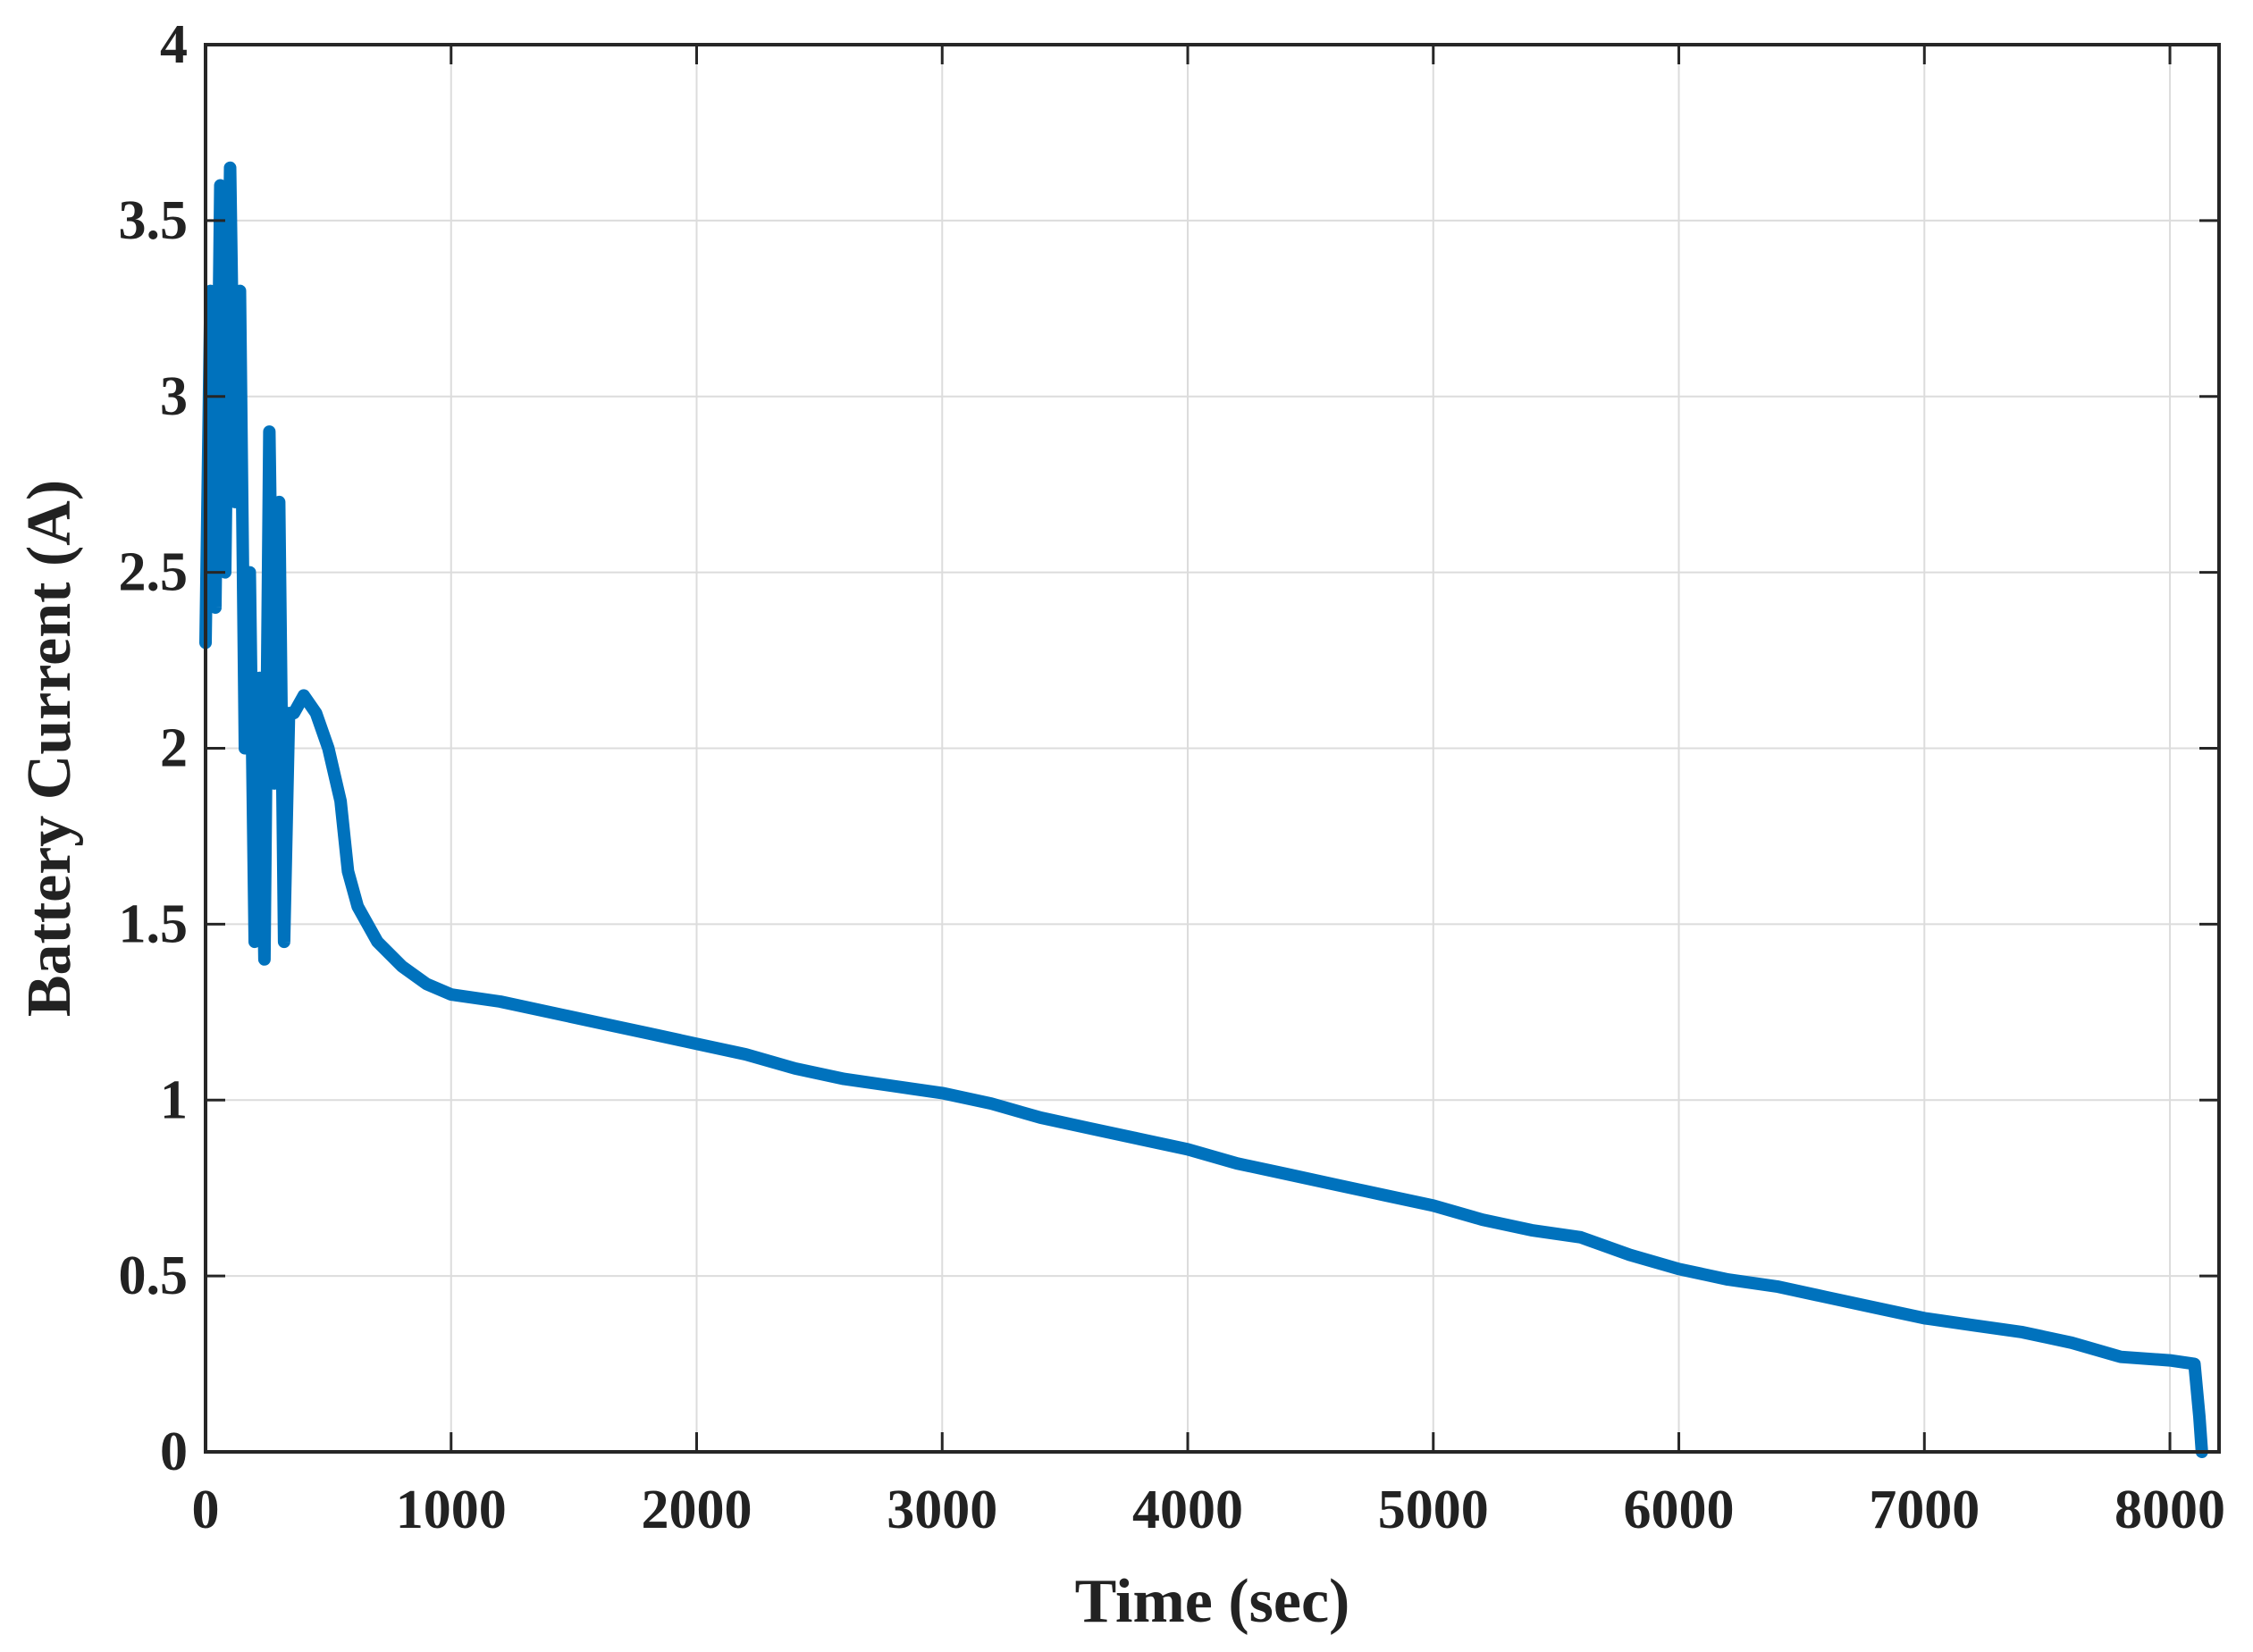 This screenshot has height=1652, width=2253. What do you see at coordinates (1187, 1510) in the screenshot?
I see `x-tick-label: 4000` at bounding box center [1187, 1510].